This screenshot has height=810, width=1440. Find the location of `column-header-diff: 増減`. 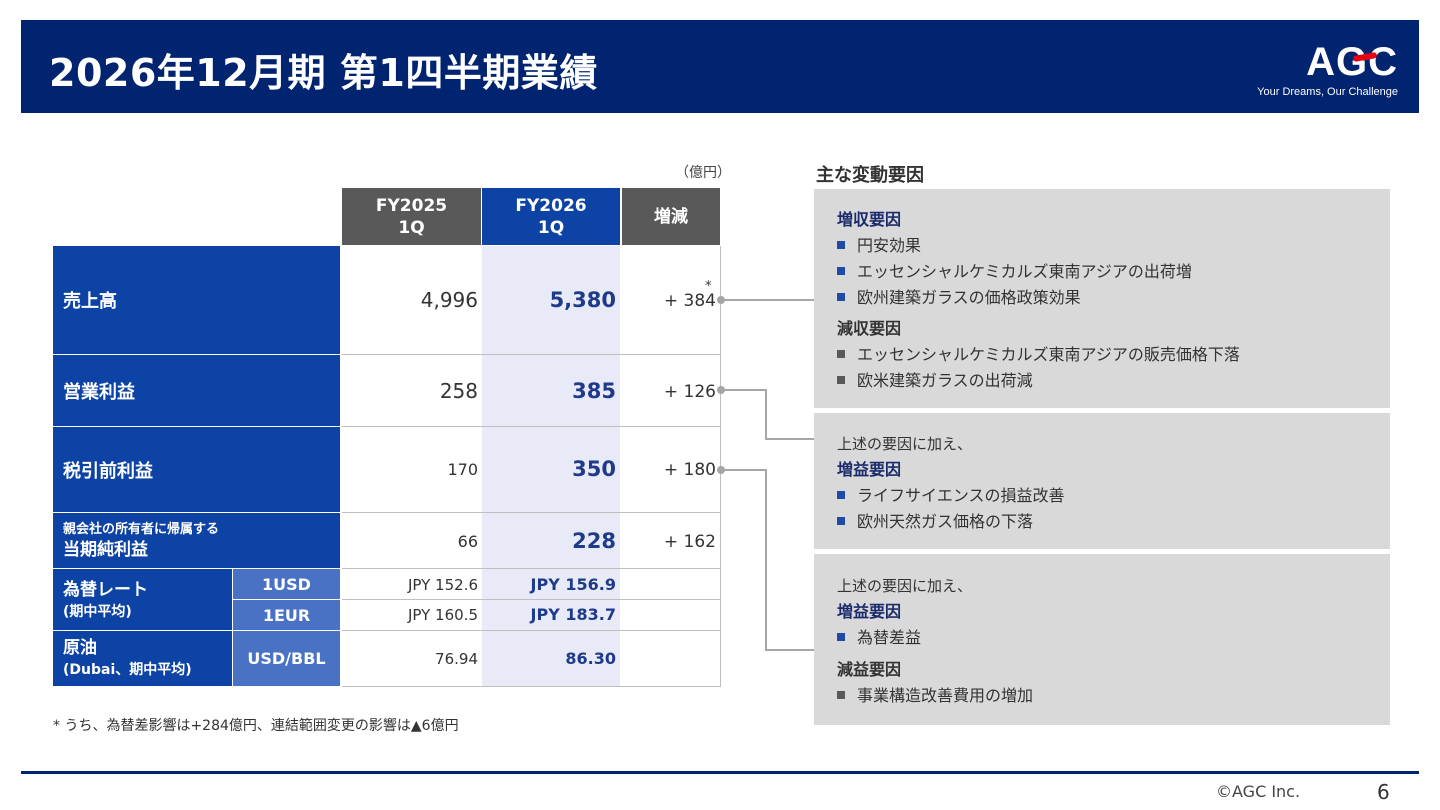

column-header-diff: 増減 is located at coordinates (671, 216).